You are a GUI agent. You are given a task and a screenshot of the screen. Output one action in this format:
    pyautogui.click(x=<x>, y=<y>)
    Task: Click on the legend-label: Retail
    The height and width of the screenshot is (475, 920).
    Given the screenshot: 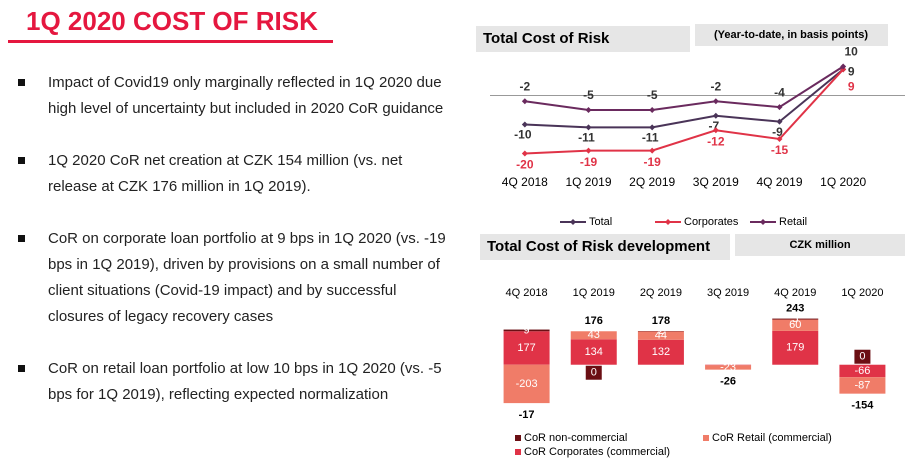 What is the action you would take?
    pyautogui.click(x=793, y=222)
    